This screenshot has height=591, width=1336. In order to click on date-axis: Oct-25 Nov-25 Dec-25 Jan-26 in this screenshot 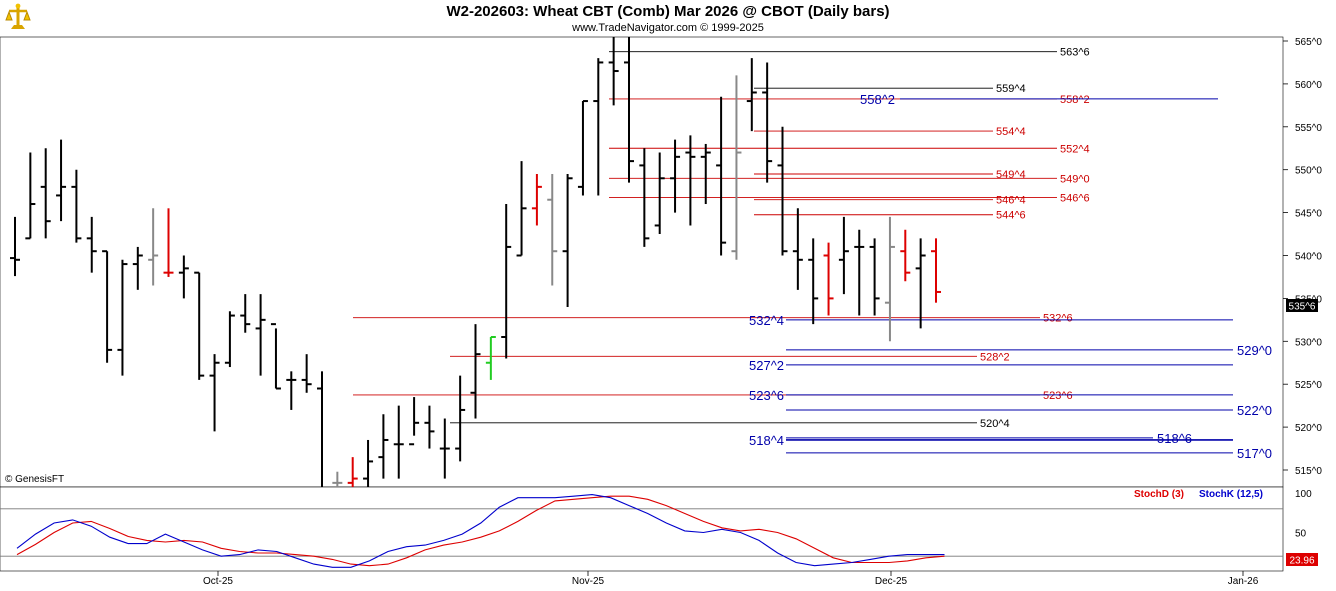, I will do `click(731, 579)`.